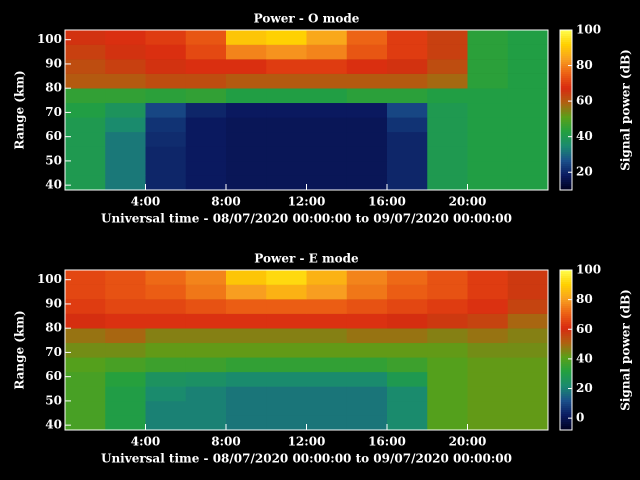 This screenshot has width=640, height=480. I want to click on y-tick-label: 100, so click(49, 279).